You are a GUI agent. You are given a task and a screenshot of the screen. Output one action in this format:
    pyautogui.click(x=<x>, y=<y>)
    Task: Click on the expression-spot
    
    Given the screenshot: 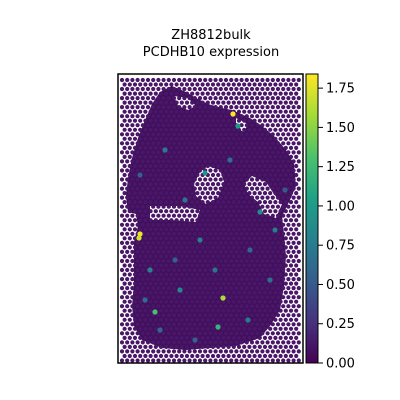 What is the action you would take?
    pyautogui.click(x=238, y=126)
    